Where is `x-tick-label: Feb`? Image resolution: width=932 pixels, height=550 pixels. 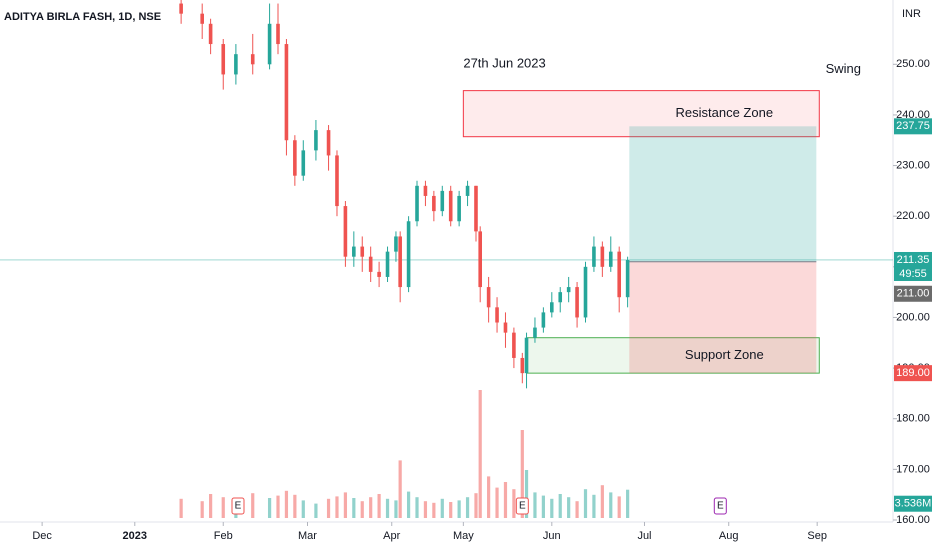
x-tick-label: Feb is located at coordinates (223, 536).